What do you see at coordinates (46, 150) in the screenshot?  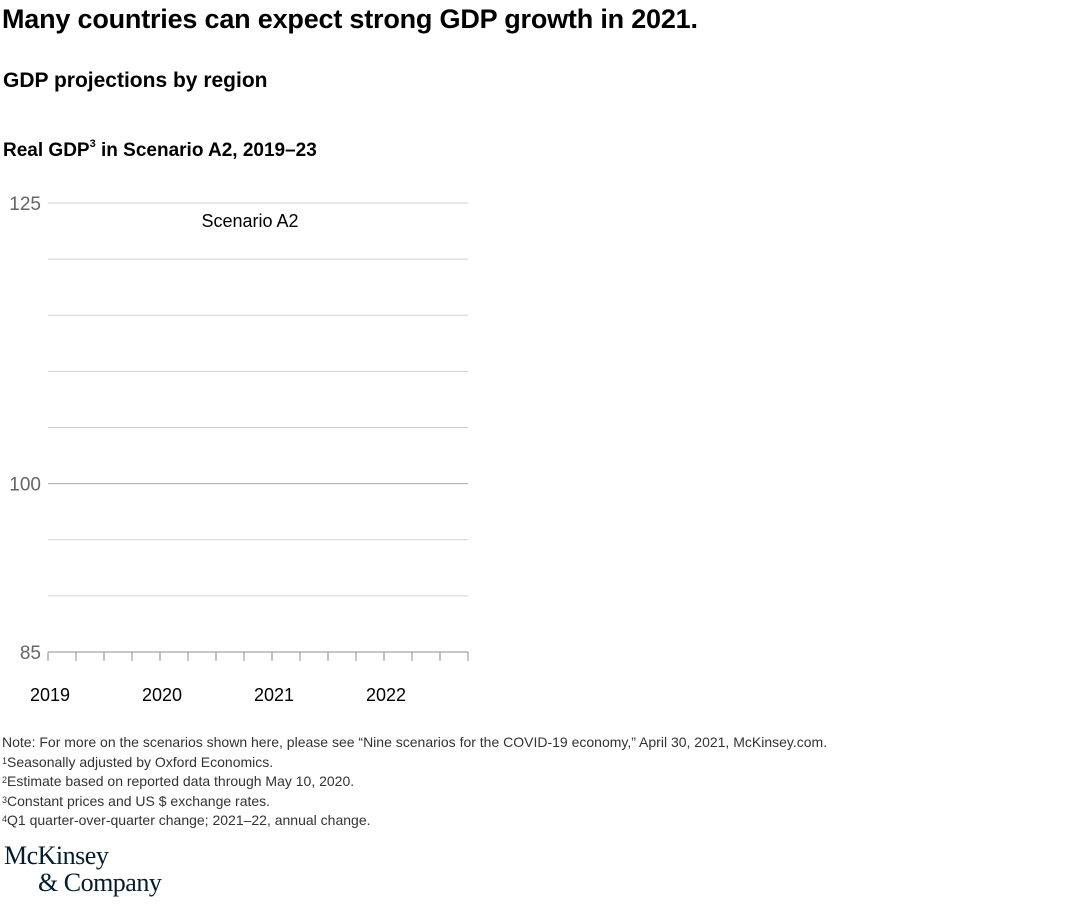 I see `chart-title-text: Real GDP` at bounding box center [46, 150].